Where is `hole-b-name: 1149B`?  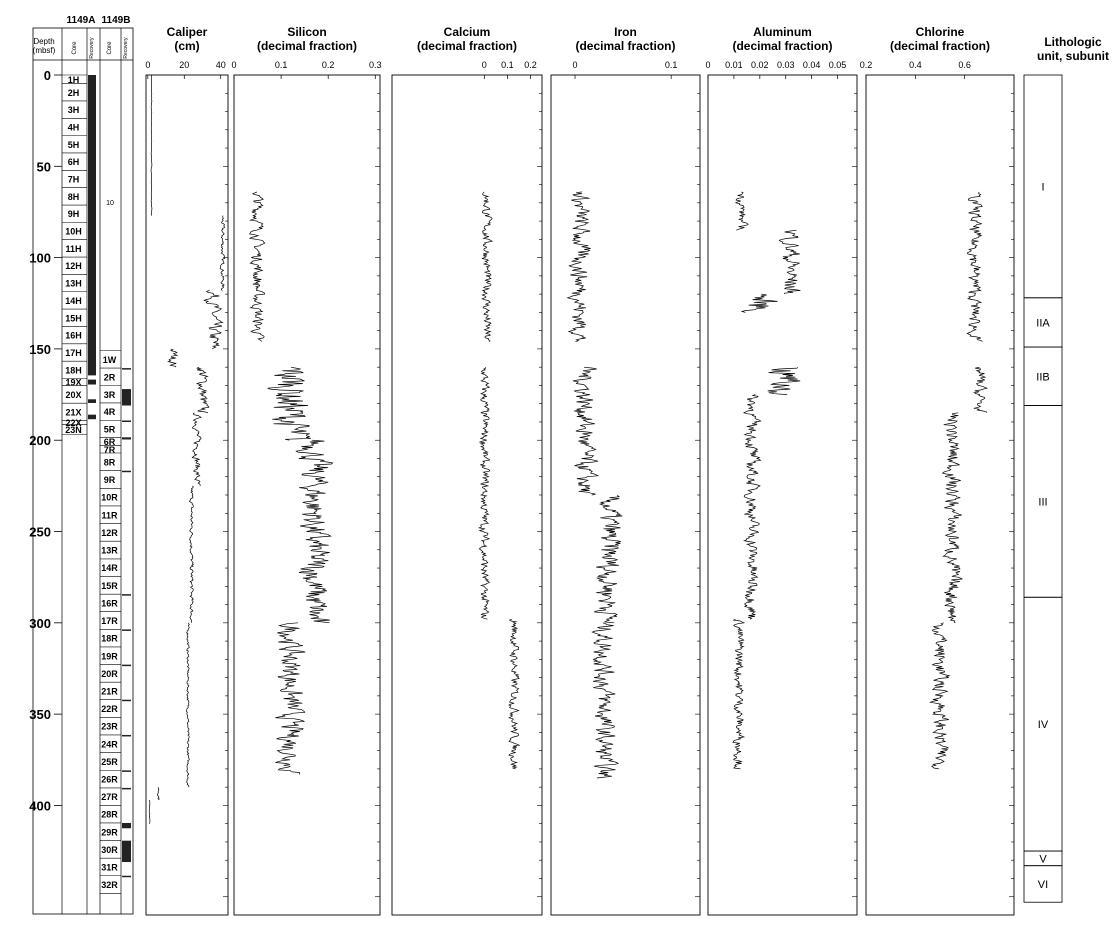 hole-b-name: 1149B is located at coordinates (116, 20).